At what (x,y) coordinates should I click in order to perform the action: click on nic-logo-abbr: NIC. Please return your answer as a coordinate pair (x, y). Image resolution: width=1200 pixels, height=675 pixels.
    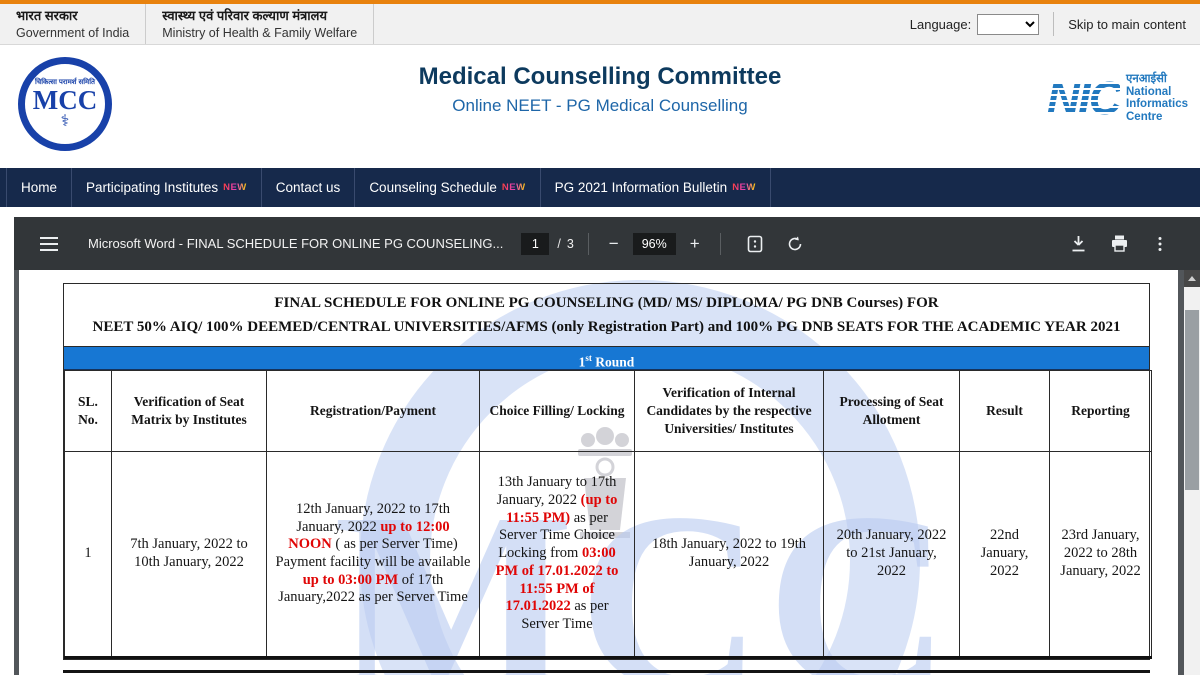
    Looking at the image, I should click on (1084, 97).